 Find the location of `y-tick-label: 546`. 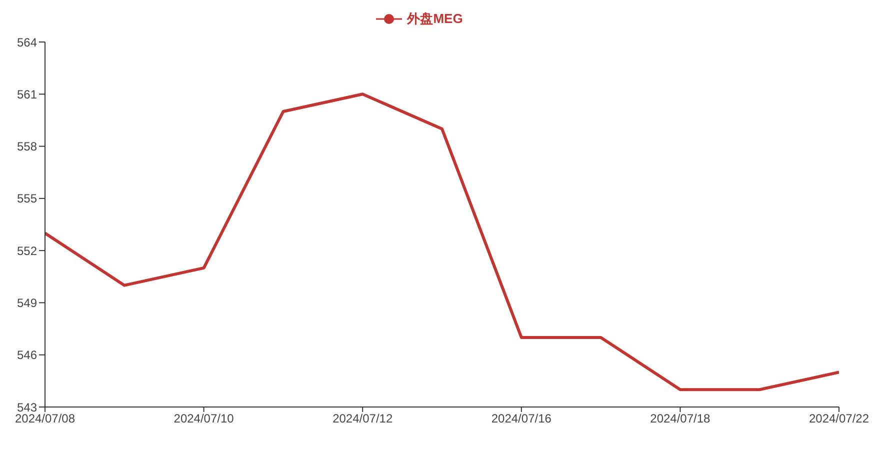

y-tick-label: 546 is located at coordinates (27, 355).